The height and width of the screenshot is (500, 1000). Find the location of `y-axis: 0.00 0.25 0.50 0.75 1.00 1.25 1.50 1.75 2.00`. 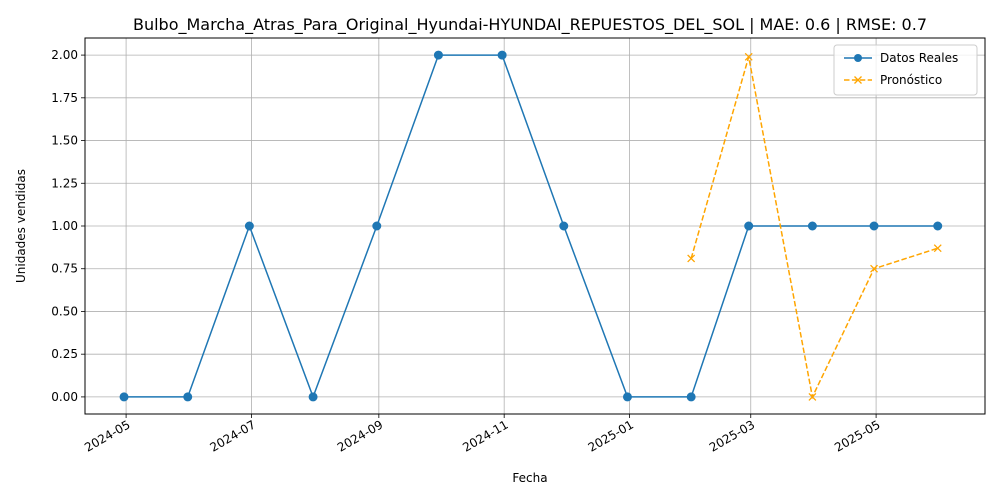

y-axis: 0.00 0.25 0.50 0.75 1.00 1.25 1.50 1.75 2.00 is located at coordinates (68, 226).